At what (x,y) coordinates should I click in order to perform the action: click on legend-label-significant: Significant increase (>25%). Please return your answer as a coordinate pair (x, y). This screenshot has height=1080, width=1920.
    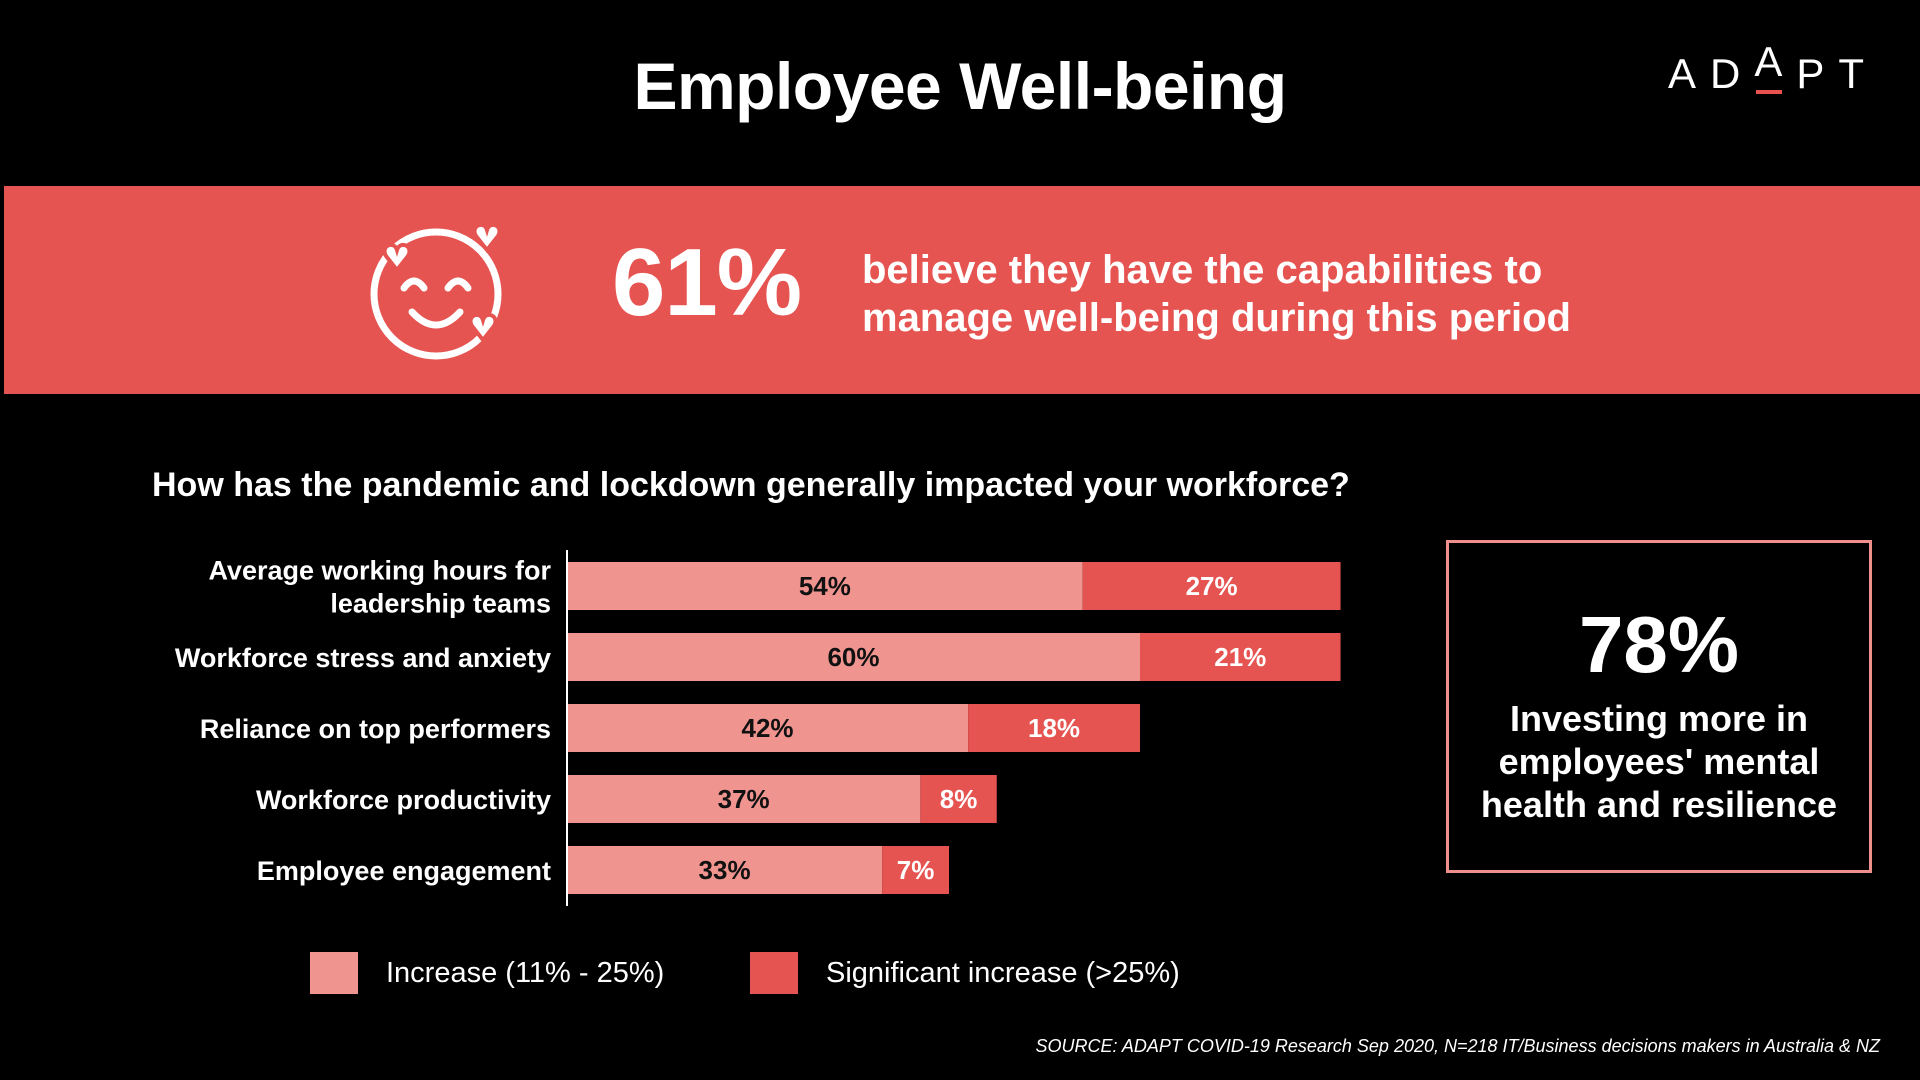
    Looking at the image, I should click on (1003, 972).